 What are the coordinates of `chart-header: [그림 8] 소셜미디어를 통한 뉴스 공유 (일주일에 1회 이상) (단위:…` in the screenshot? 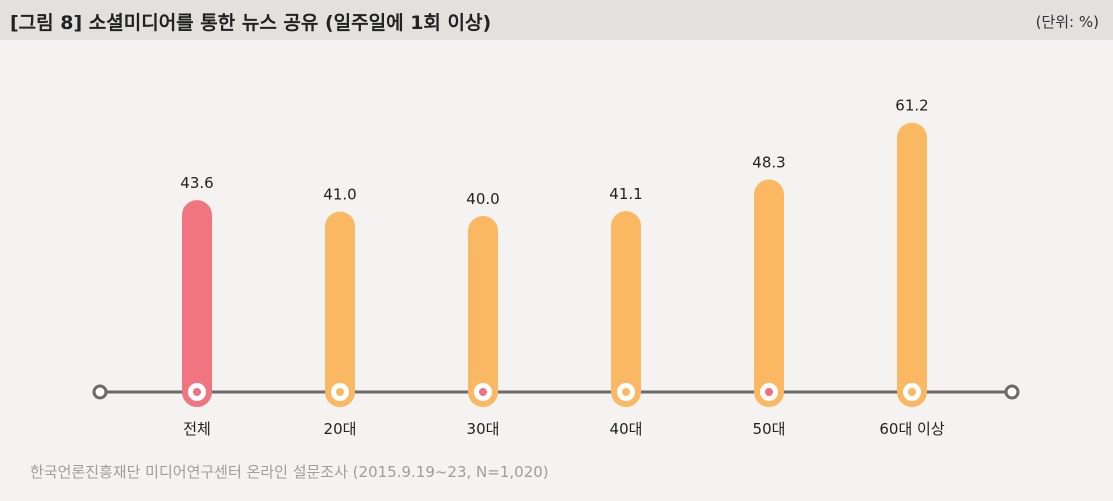 It's located at (556, 20).